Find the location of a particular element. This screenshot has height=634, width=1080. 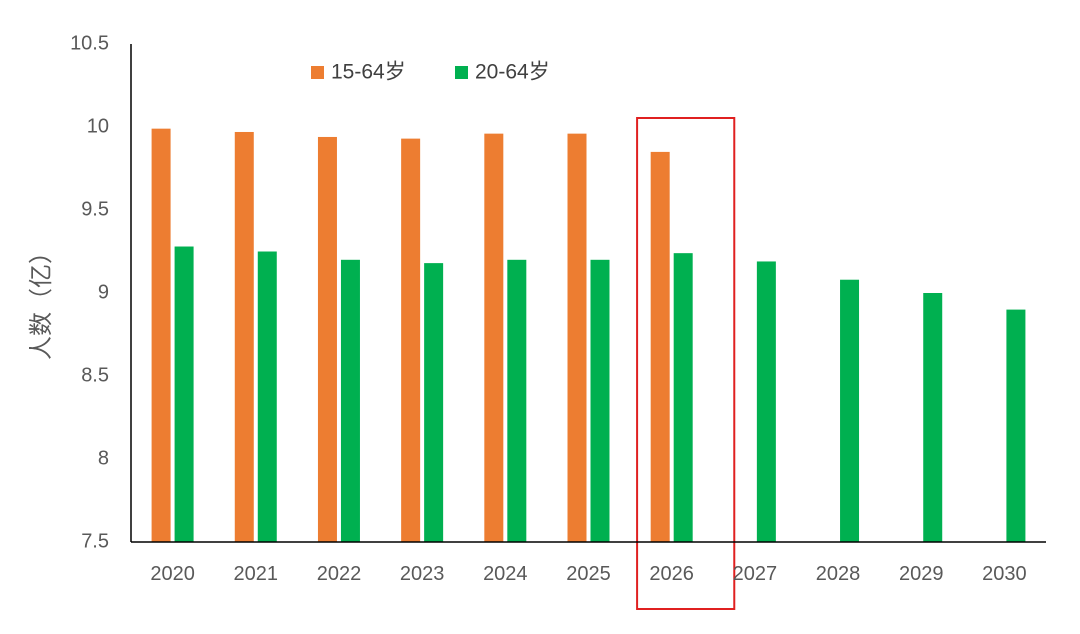

x-tick-label: 2029 is located at coordinates (921, 574).